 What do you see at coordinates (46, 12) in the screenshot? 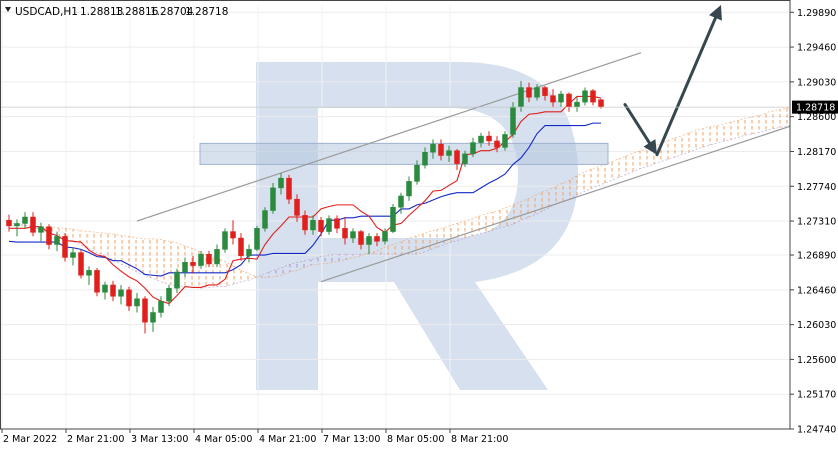
I see `header-symbol: USDCAD,H1` at bounding box center [46, 12].